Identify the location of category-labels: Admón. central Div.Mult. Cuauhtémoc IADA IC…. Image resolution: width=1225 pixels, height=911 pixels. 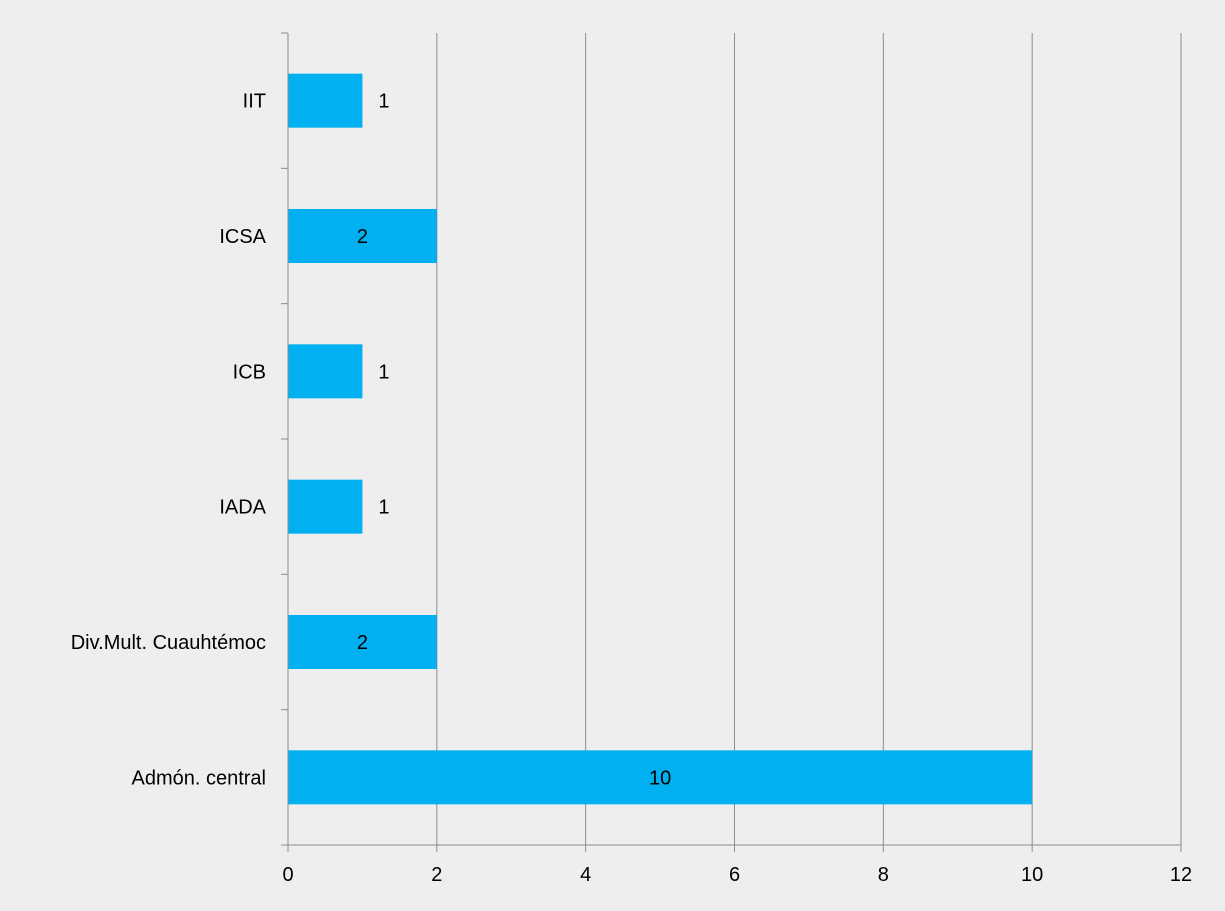
(169, 440).